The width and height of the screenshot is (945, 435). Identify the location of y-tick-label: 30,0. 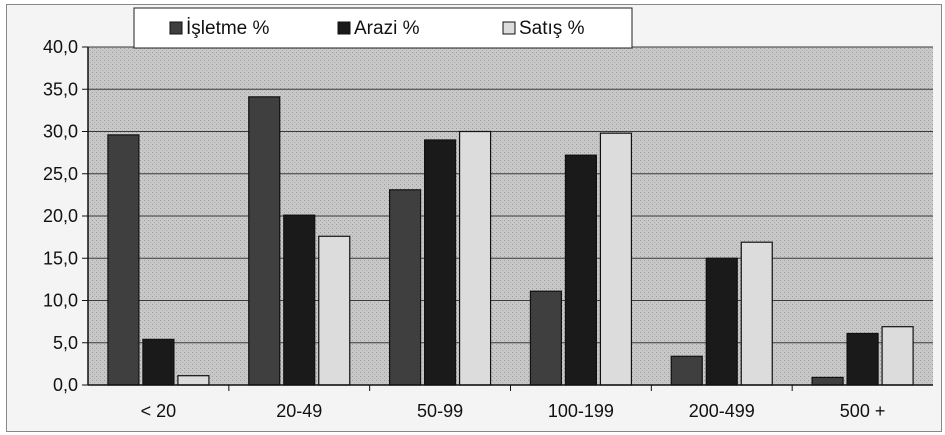
(60, 132).